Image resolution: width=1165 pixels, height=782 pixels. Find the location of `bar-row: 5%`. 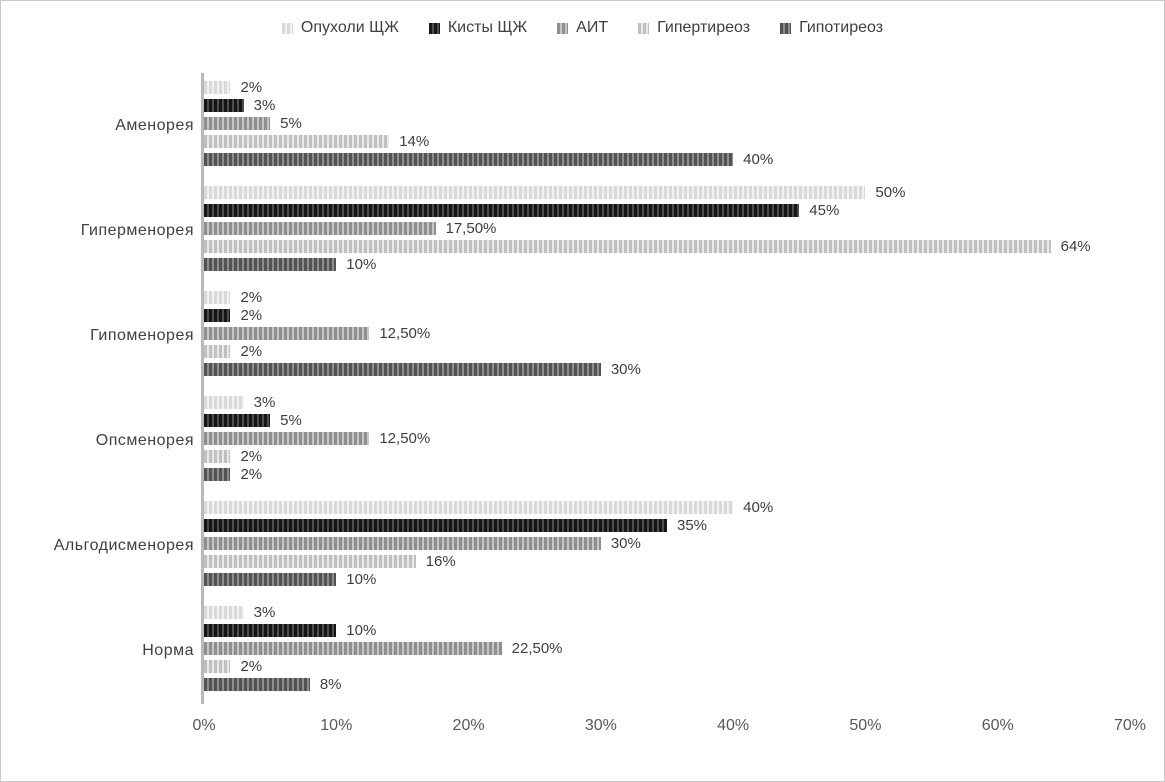

bar-row: 5% is located at coordinates (667, 123).